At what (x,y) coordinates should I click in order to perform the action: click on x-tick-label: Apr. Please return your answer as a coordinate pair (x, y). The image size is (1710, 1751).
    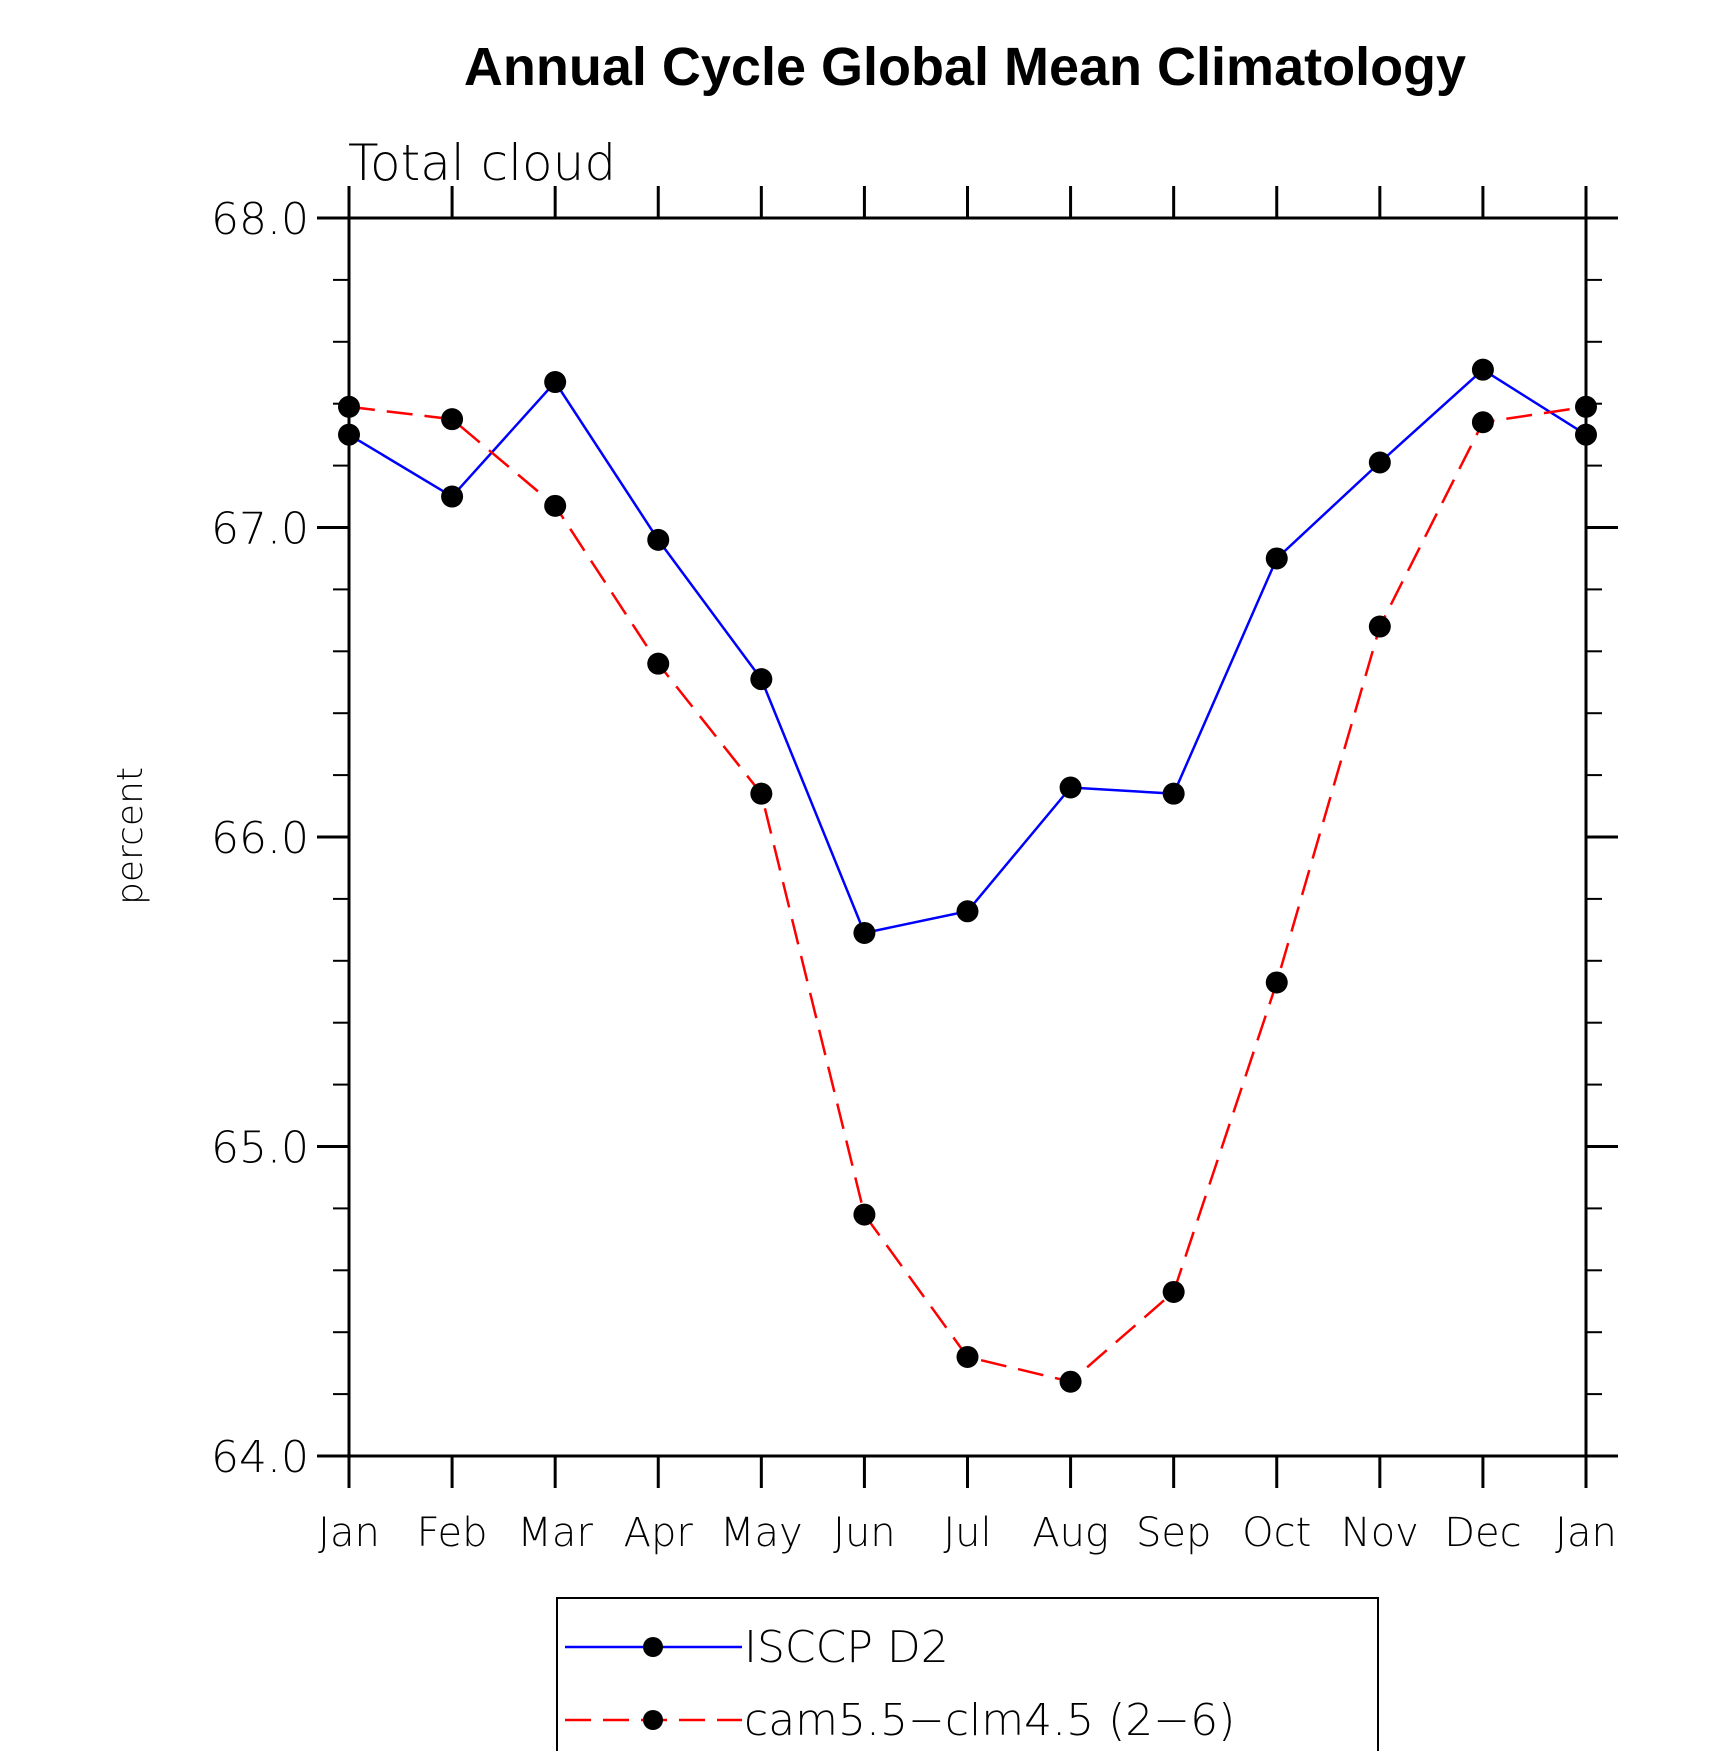
    Looking at the image, I should click on (659, 1533).